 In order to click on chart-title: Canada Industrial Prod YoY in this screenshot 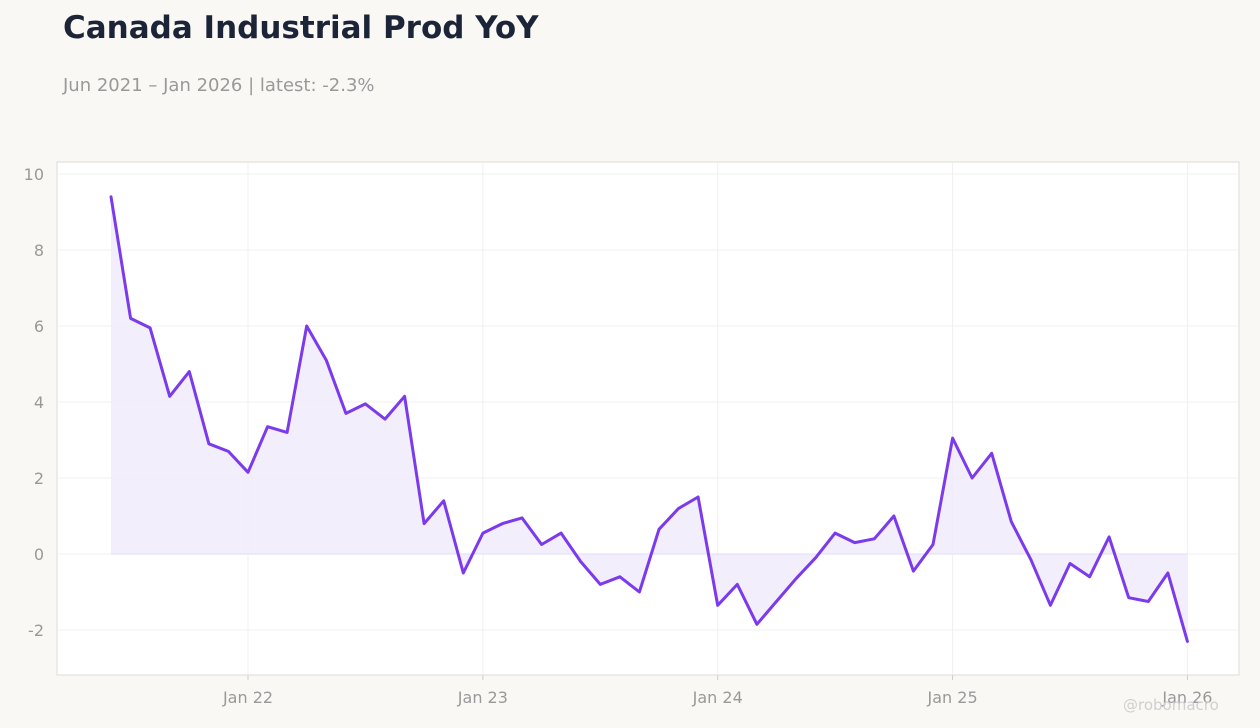, I will do `click(301, 28)`.